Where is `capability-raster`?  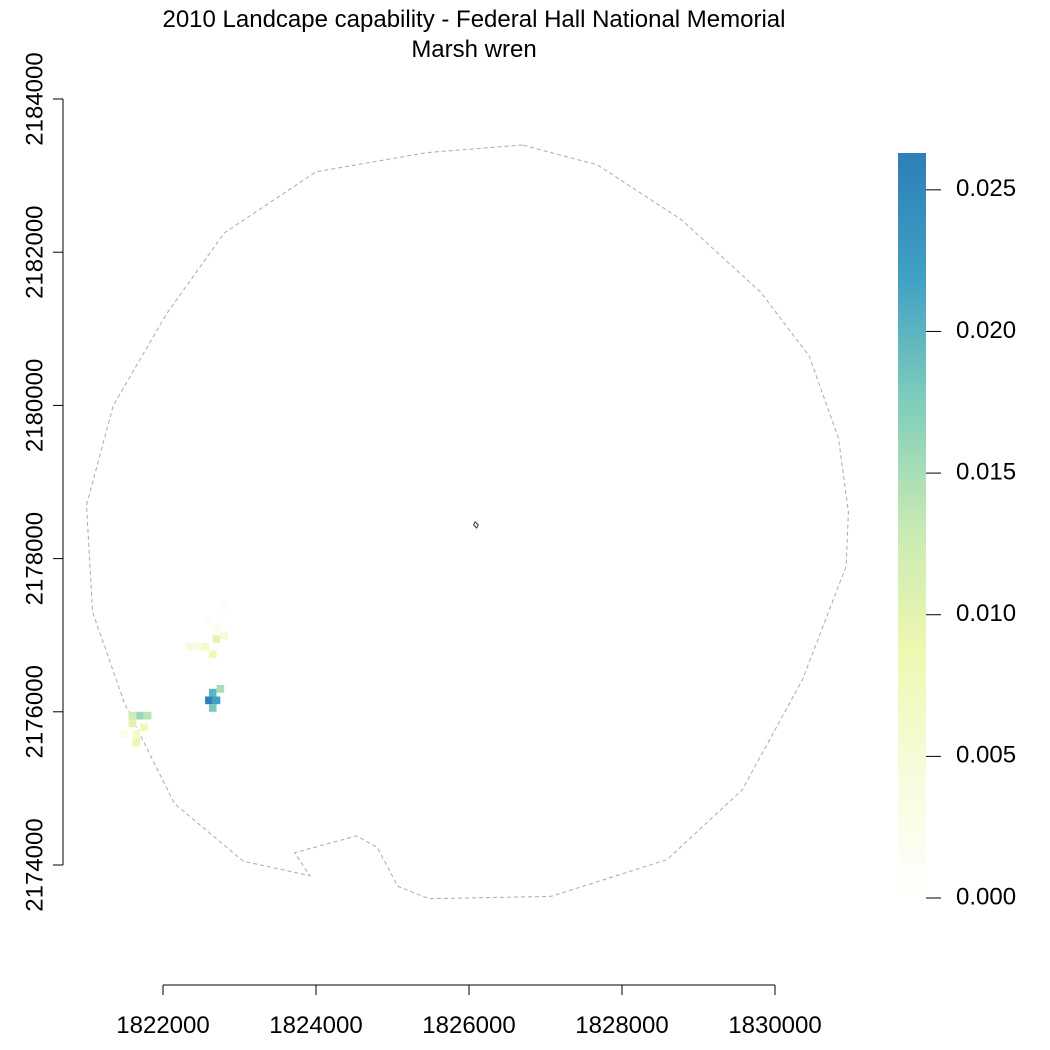 capability-raster is located at coordinates (174, 673).